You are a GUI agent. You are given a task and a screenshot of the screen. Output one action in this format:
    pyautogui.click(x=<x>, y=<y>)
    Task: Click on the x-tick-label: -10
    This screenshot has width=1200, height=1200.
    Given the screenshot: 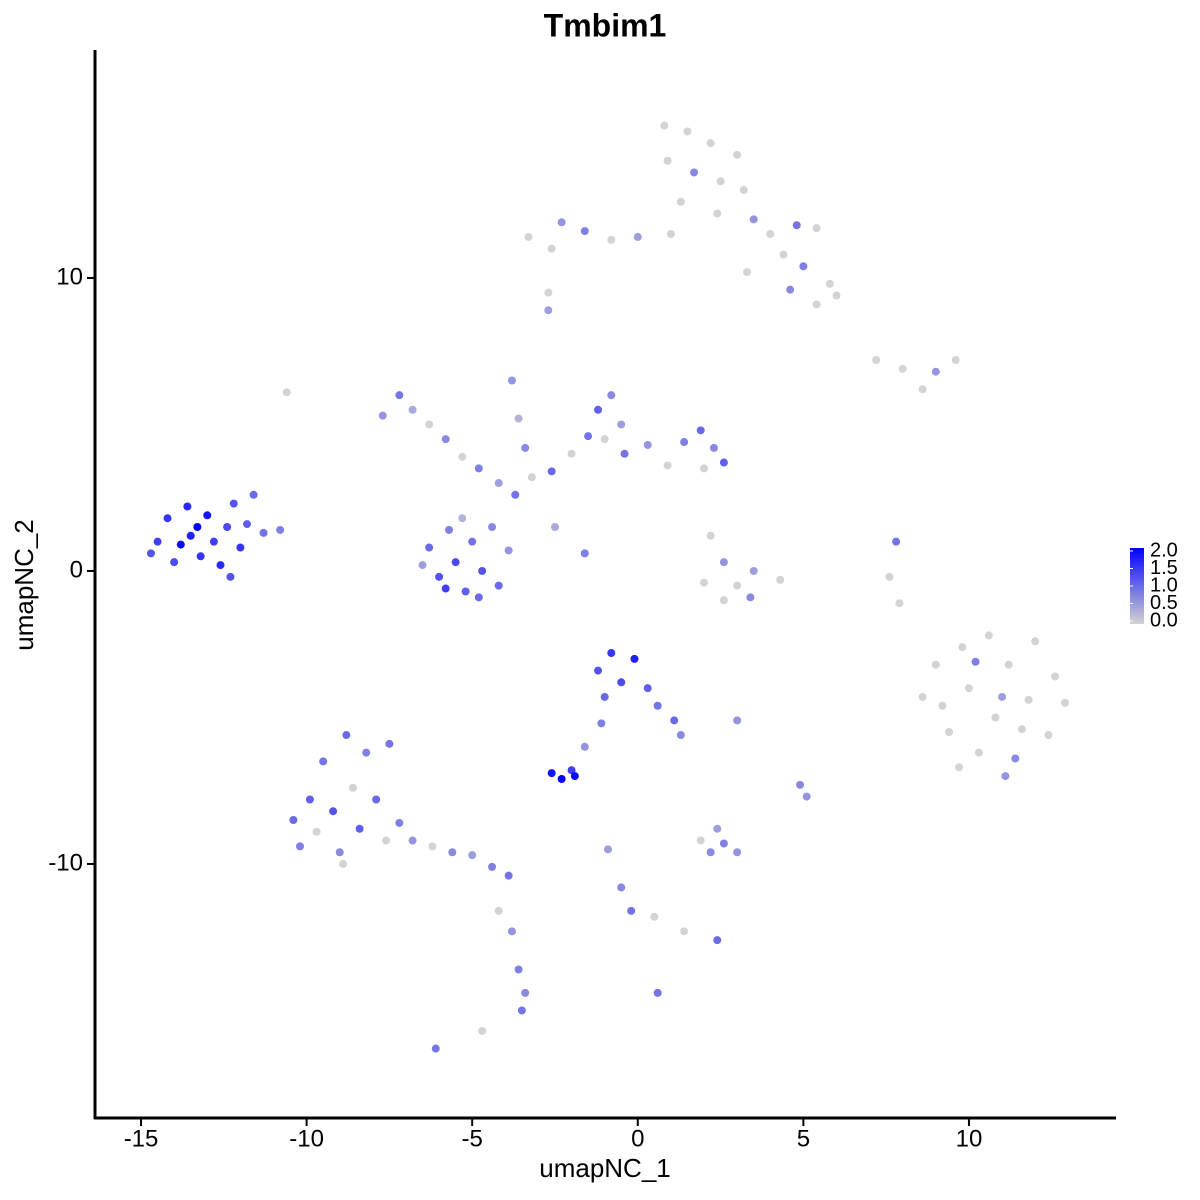 What is the action you would take?
    pyautogui.click(x=306, y=1138)
    